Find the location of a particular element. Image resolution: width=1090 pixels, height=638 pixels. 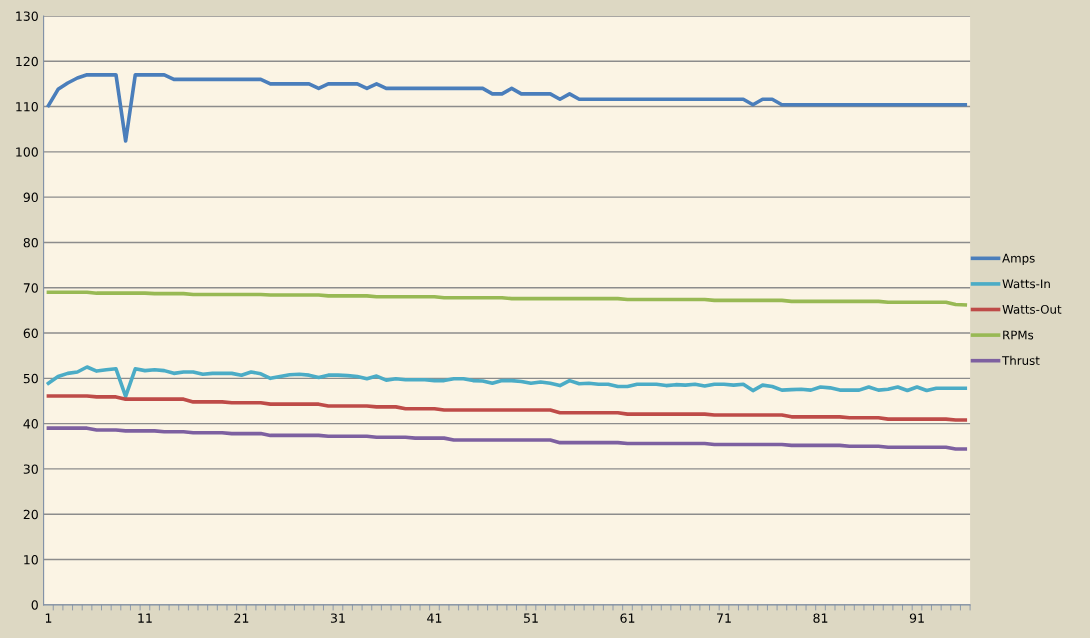

x-tick-label: 1 is located at coordinates (48, 618).